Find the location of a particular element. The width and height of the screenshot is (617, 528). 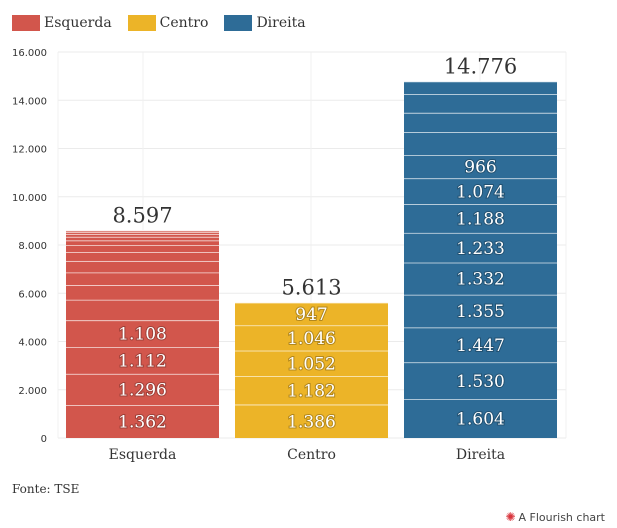

y-tick-label: 6.000 is located at coordinates (32, 294).